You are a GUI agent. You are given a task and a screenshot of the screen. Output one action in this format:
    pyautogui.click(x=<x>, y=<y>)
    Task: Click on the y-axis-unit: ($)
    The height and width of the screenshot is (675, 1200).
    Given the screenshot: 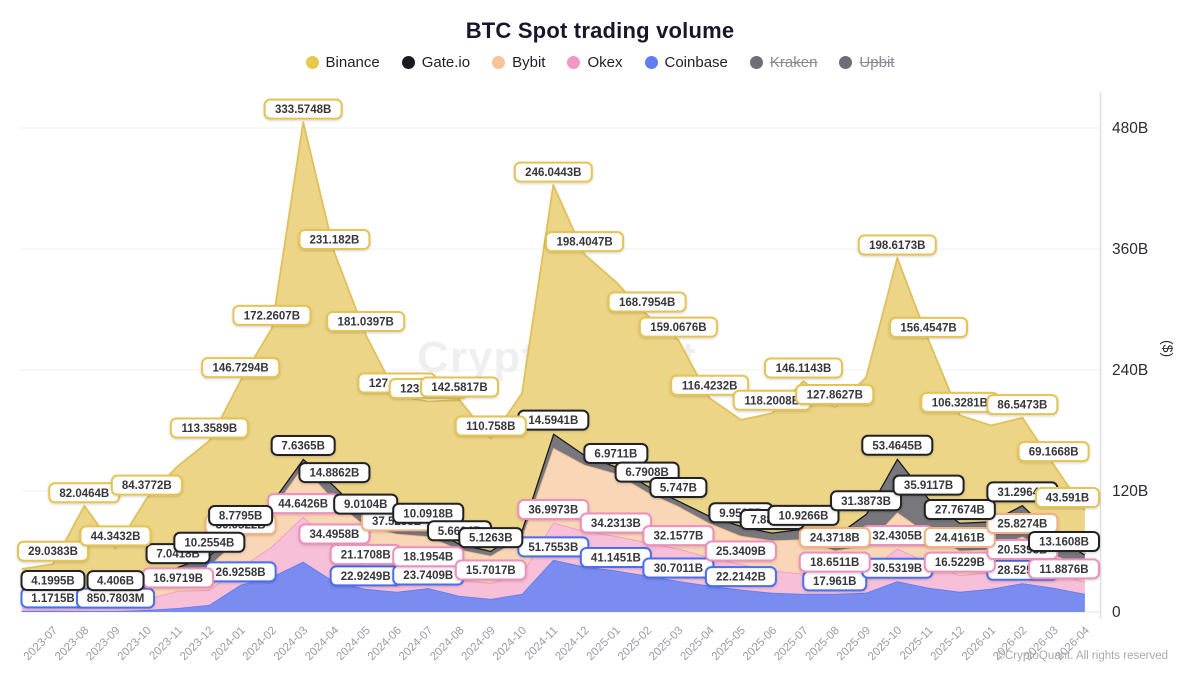 What is the action you would take?
    pyautogui.click(x=1168, y=348)
    